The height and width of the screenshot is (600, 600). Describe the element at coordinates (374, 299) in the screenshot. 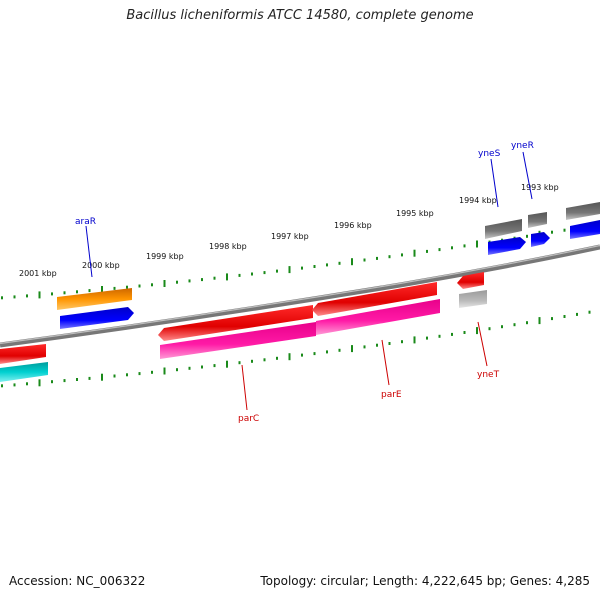

I see `gene-parE-arrow` at that location.